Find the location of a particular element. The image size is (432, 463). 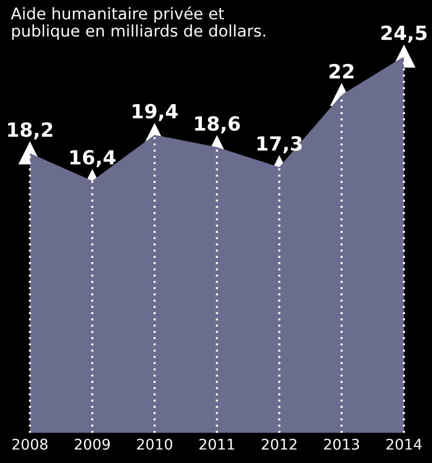

x-tick-label: 2008 is located at coordinates (30, 444).